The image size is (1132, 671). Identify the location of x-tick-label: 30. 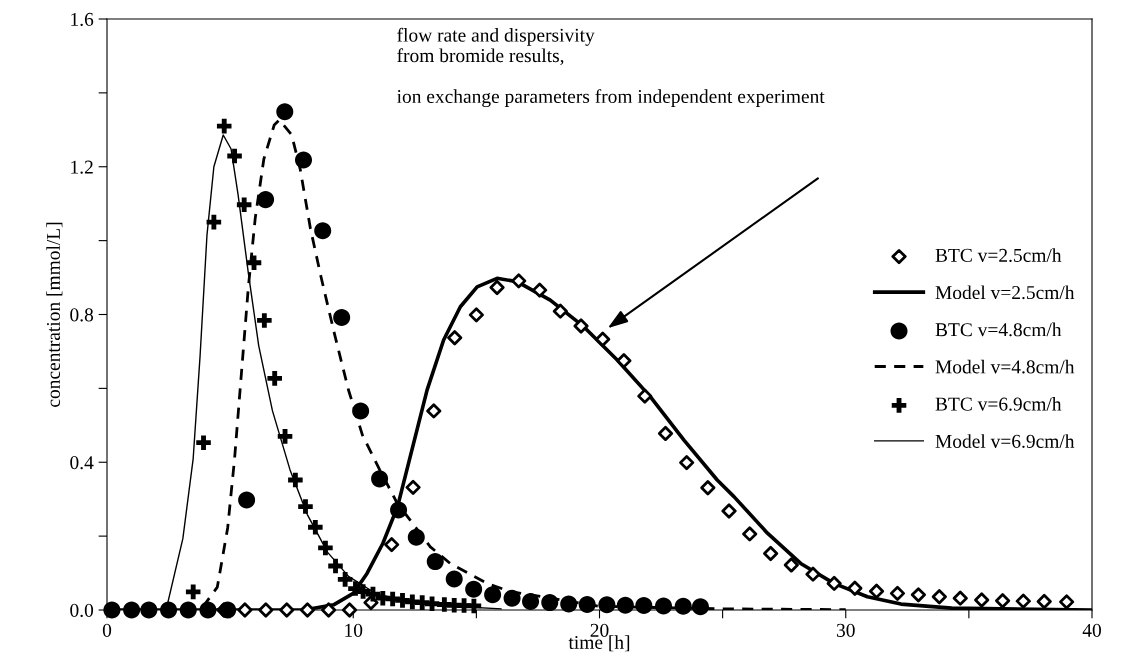
(845, 630).